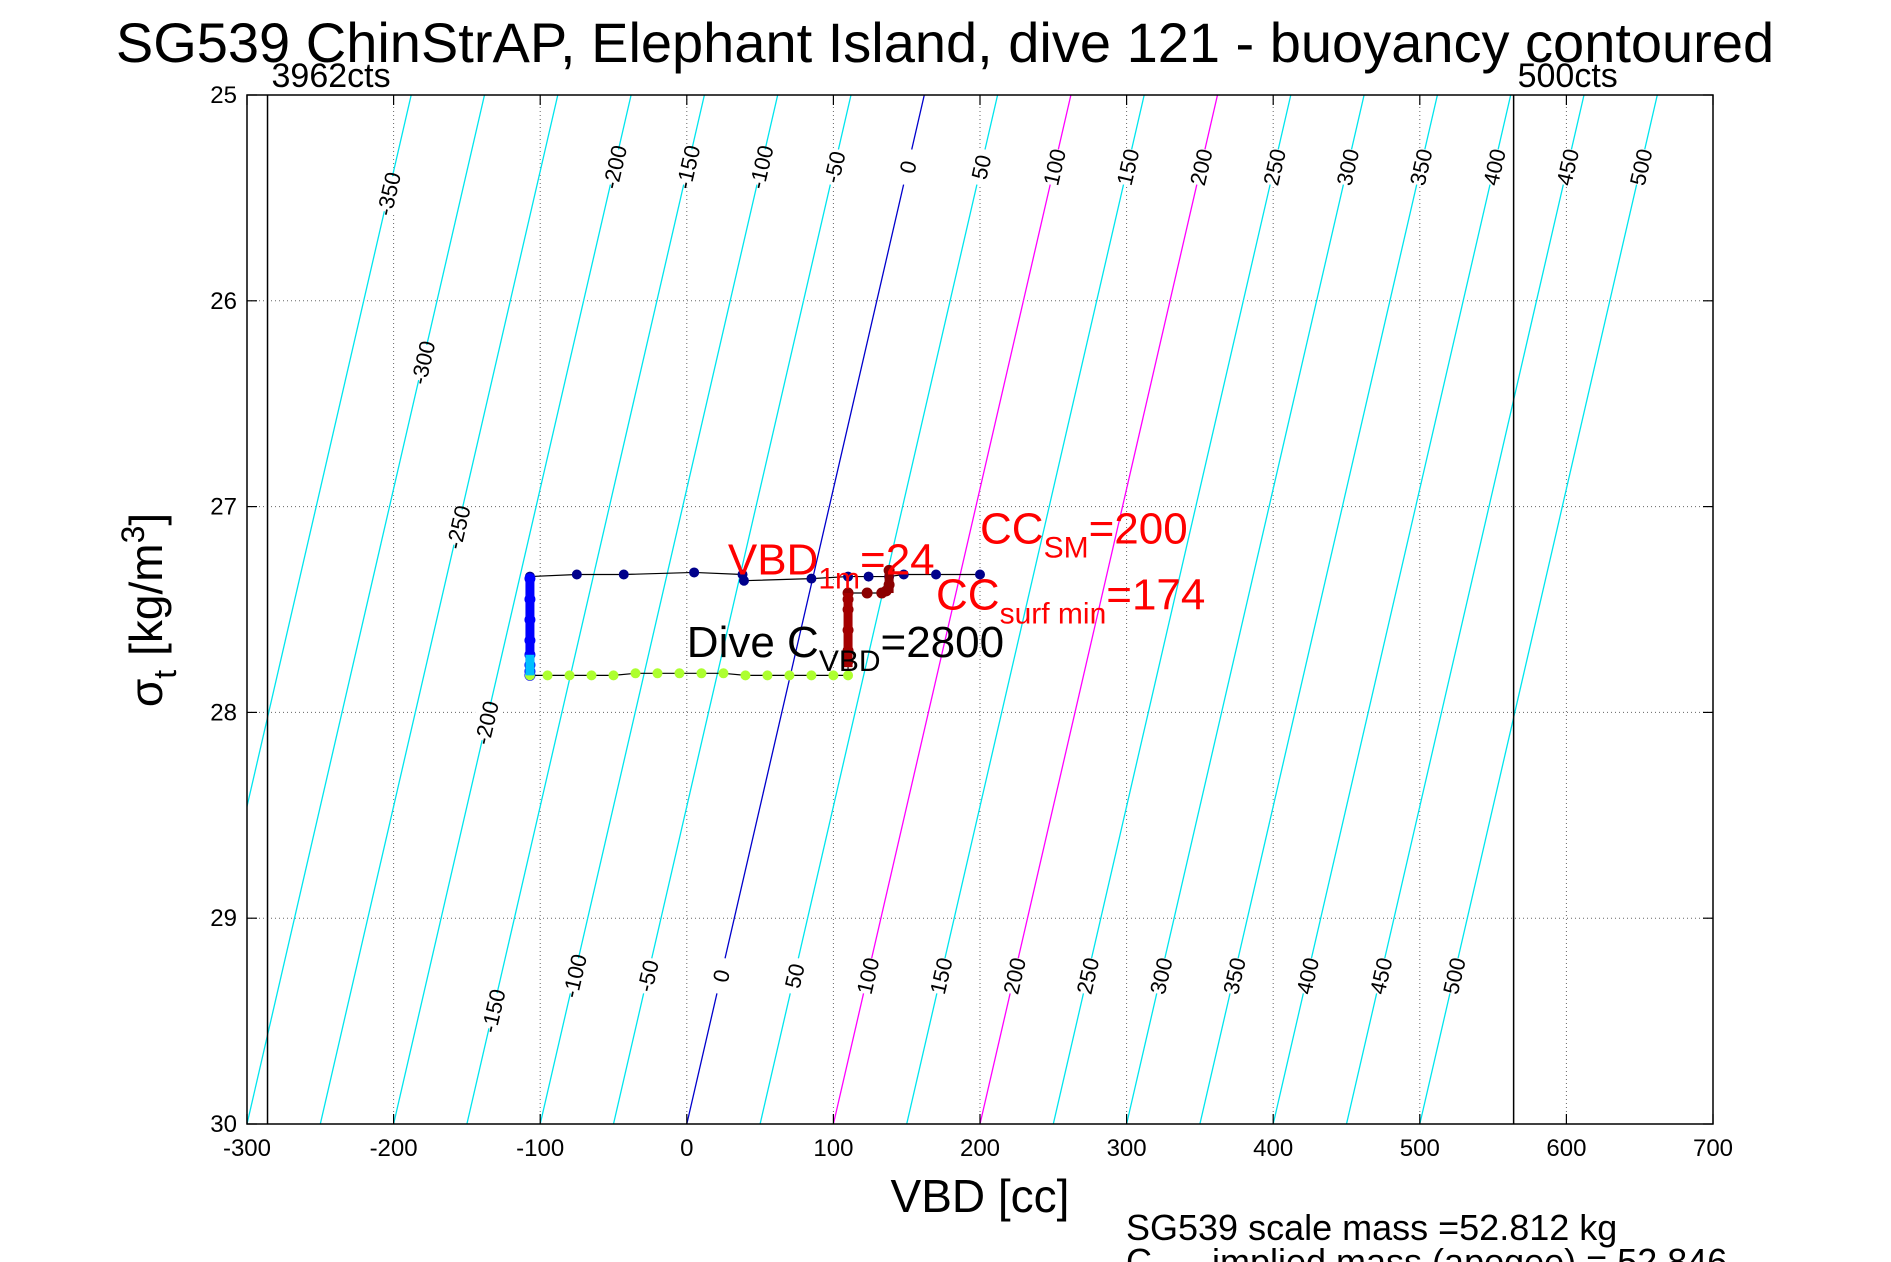 The image size is (1891, 1262). What do you see at coordinates (845, 648) in the screenshot?
I see `annotation-dive-cvbd: Dive CVBD=2800` at bounding box center [845, 648].